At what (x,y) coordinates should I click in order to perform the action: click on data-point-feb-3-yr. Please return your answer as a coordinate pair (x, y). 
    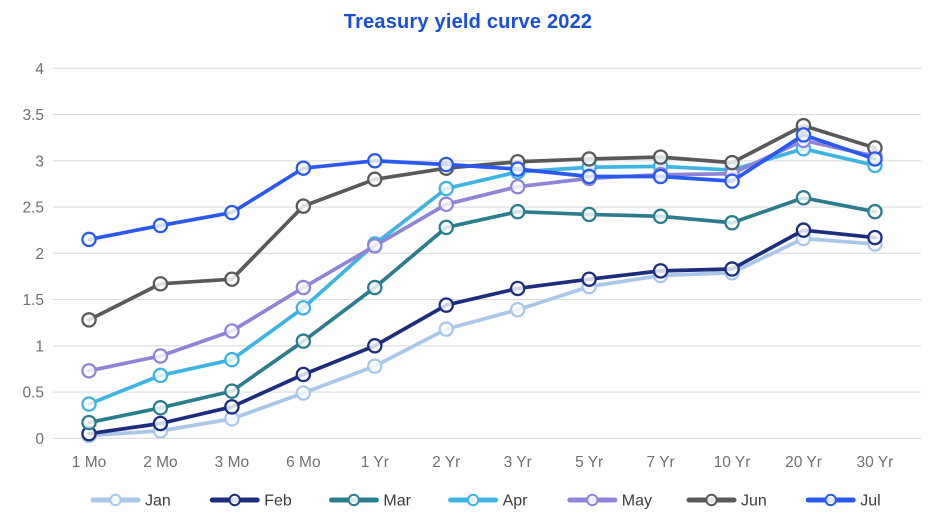
    Looking at the image, I should click on (517, 288).